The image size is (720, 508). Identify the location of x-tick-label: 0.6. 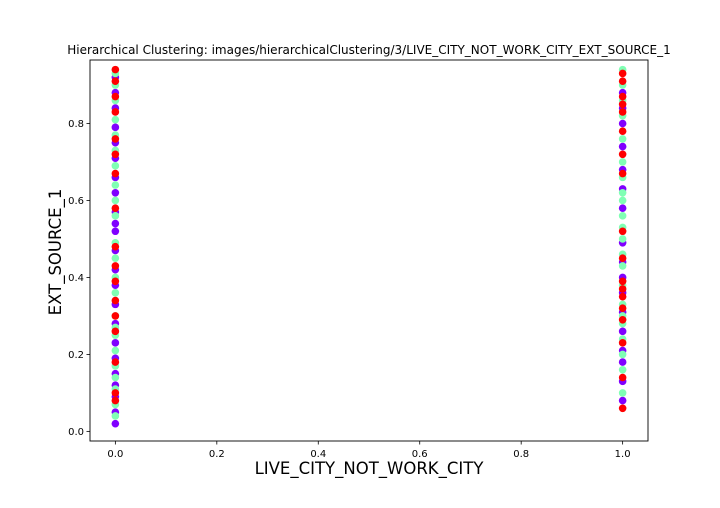
(420, 454).